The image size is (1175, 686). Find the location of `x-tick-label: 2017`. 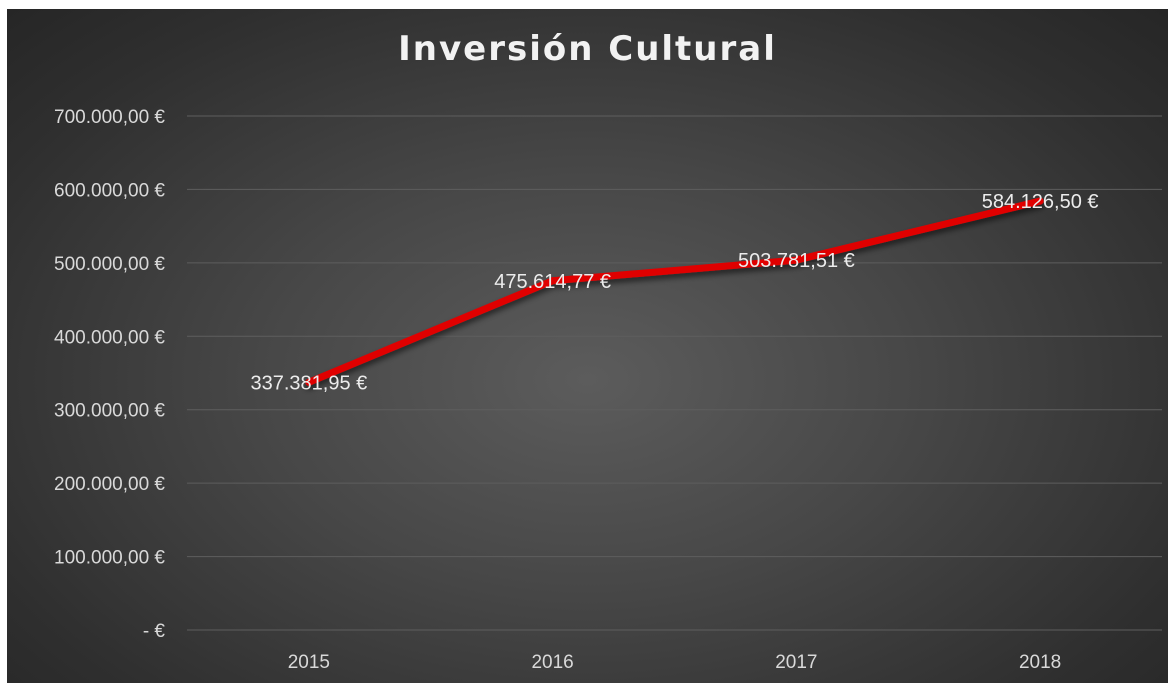

x-tick-label: 2017 is located at coordinates (796, 662).